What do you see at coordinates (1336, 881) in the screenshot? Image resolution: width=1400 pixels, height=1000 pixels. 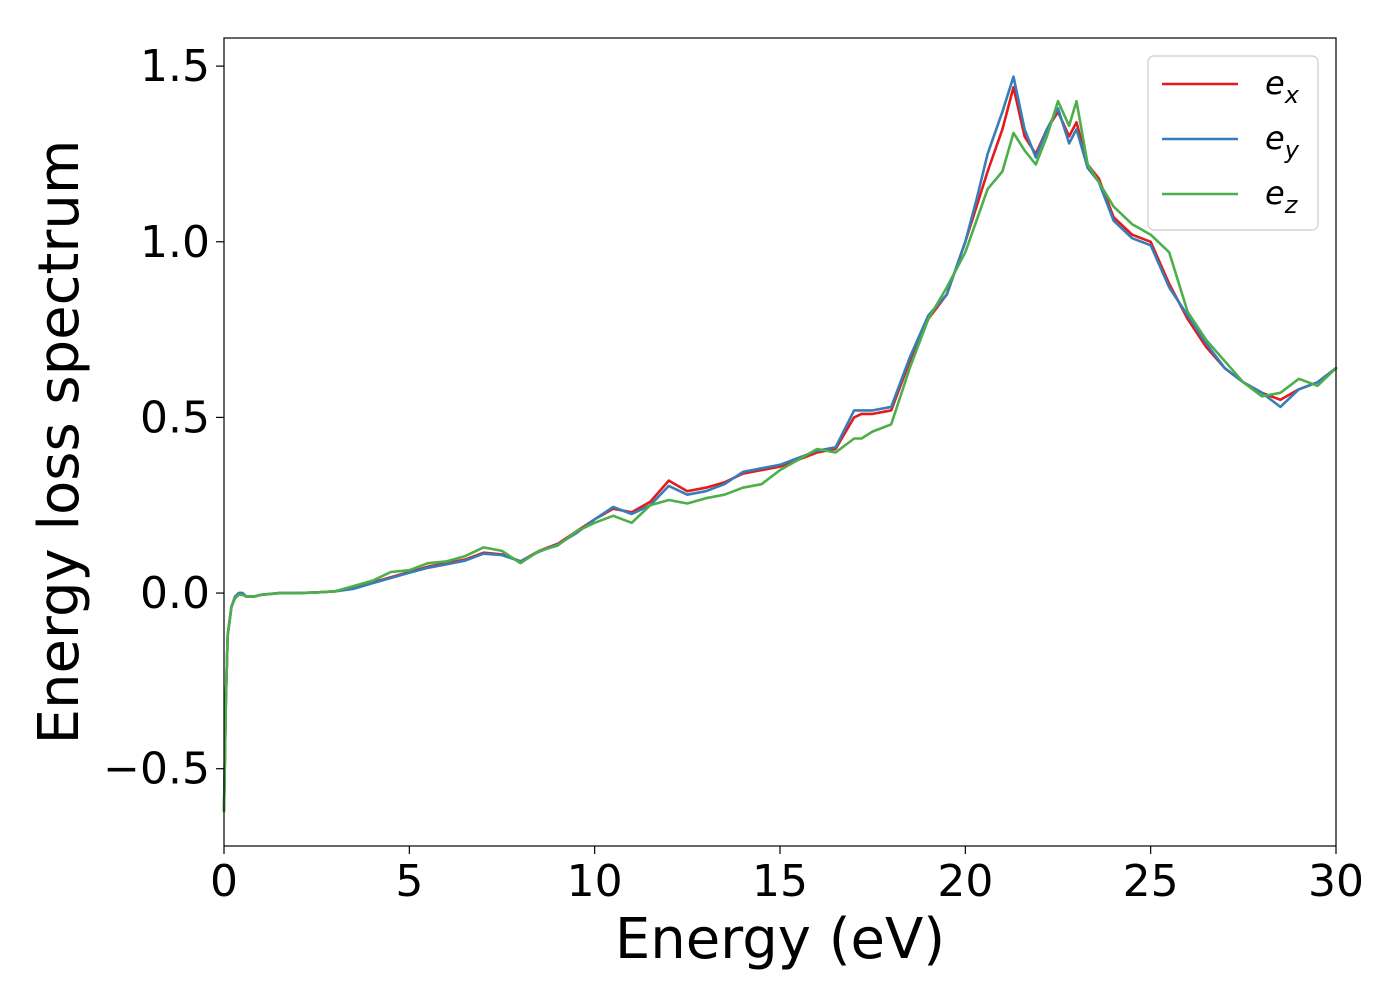 I see `x-tick-label: 30` at bounding box center [1336, 881].